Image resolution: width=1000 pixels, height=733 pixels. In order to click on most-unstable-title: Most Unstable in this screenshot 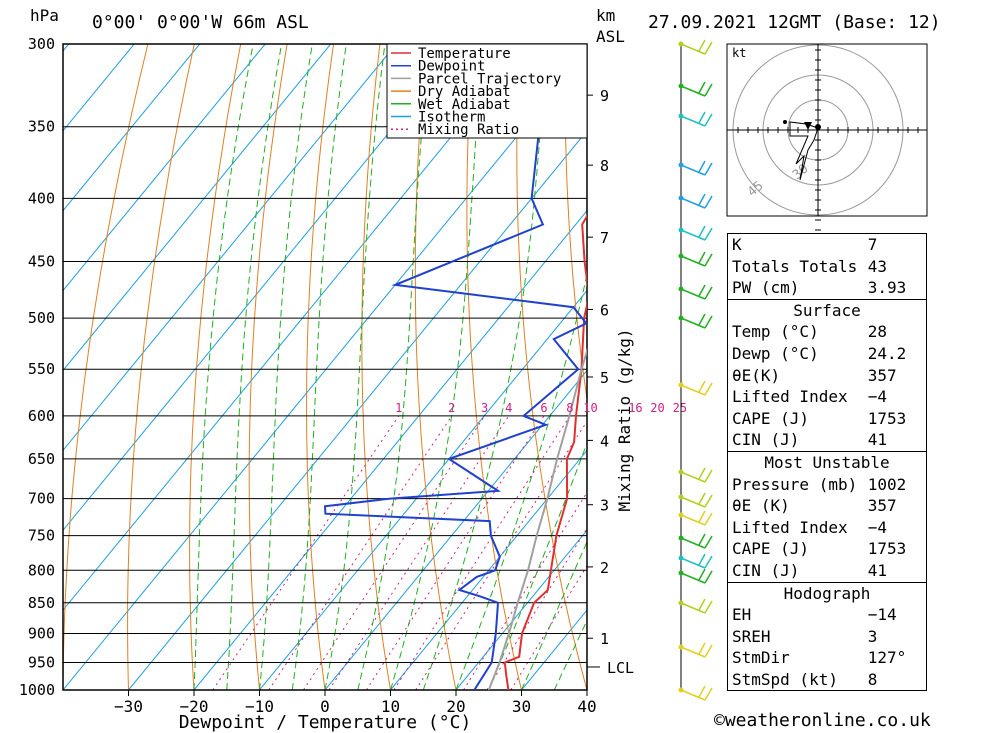, I will do `click(827, 462)`.